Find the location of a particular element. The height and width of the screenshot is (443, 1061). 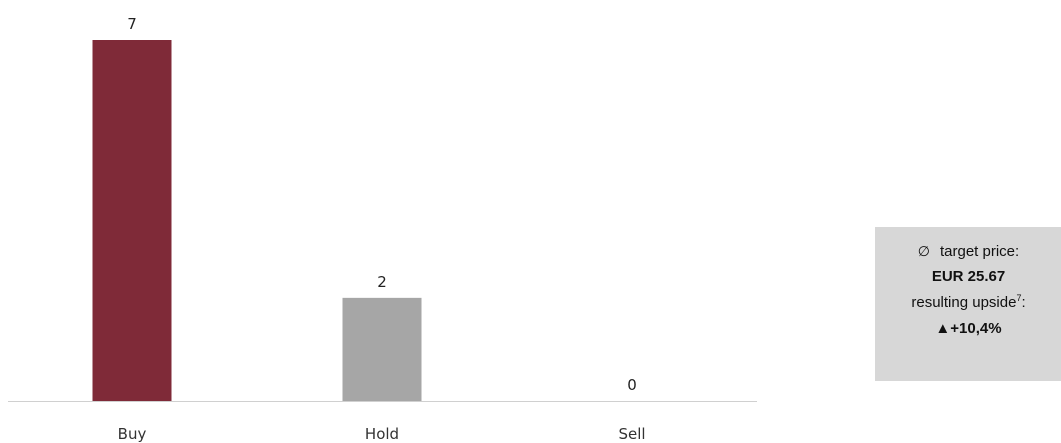

category-label-buy: Buy is located at coordinates (132, 434).